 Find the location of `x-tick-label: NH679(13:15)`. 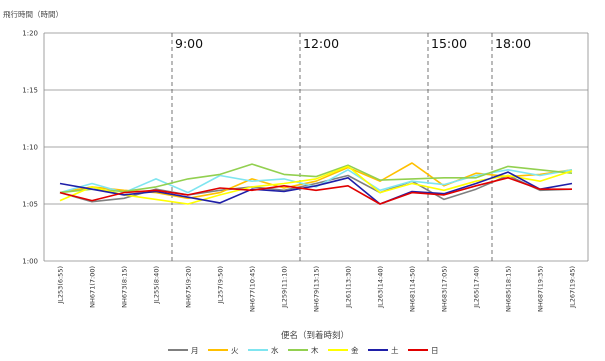

x-tick-label: NH679(13:15) is located at coordinates (317, 289).